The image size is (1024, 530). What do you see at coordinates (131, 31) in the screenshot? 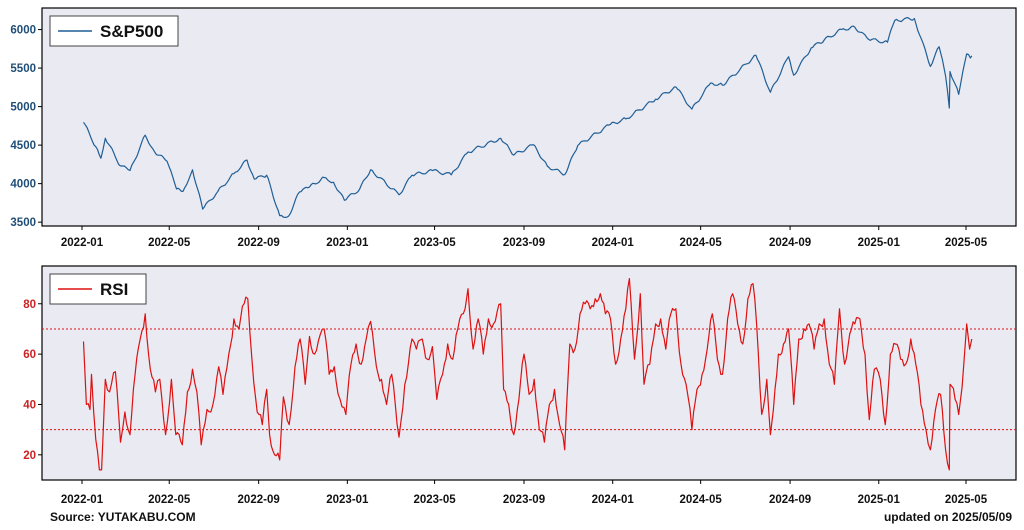
I see `legend-label: S&P500` at bounding box center [131, 31].